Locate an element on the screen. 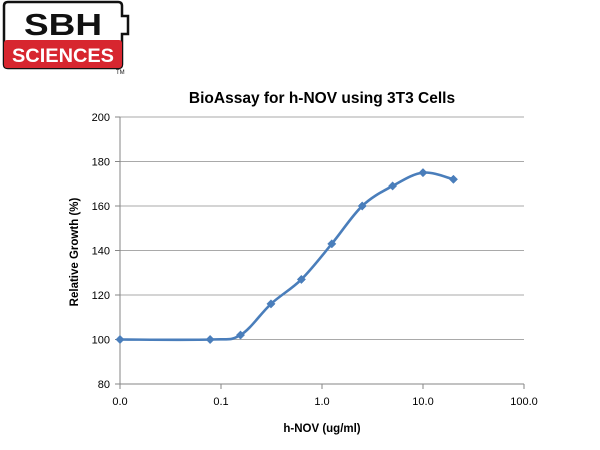  y-axis-title: Relative Growth (%) is located at coordinates (75, 252).